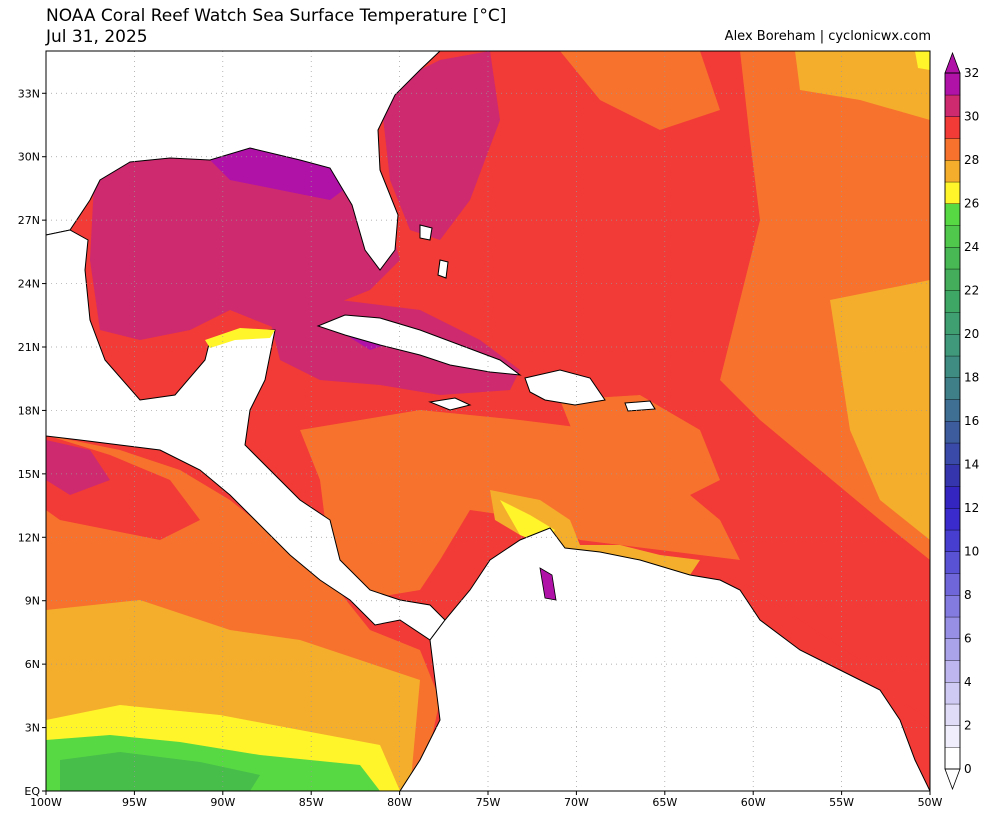 This screenshot has width=1000, height=819. Describe the element at coordinates (595, 532) in the screenshot. I see `sst-field-27-south-carib` at that location.